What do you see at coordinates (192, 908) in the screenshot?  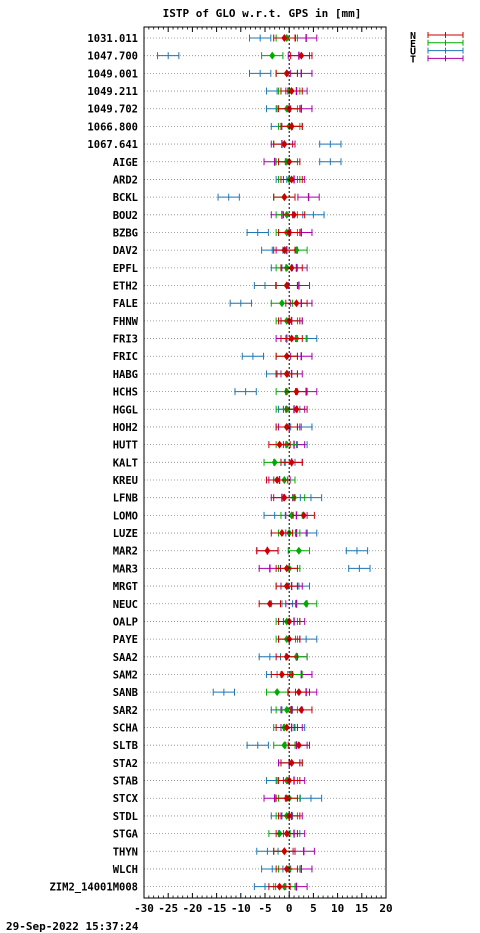 I see `x-tick-label: -20` at bounding box center [192, 908].